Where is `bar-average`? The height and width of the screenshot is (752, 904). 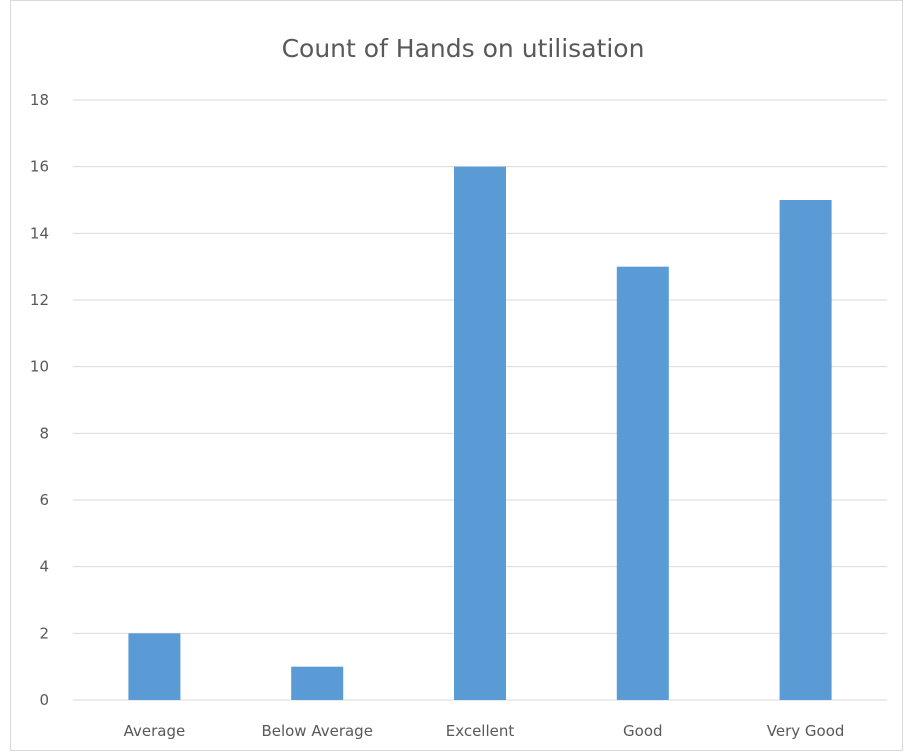
bar-average is located at coordinates (154, 666).